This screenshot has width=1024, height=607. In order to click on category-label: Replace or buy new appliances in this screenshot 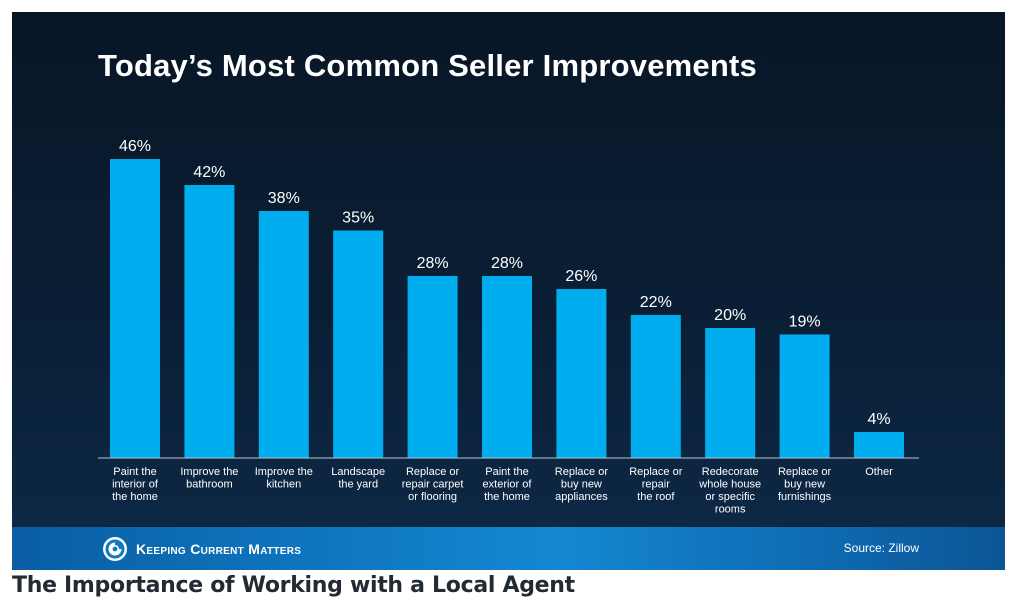, I will do `click(582, 484)`.